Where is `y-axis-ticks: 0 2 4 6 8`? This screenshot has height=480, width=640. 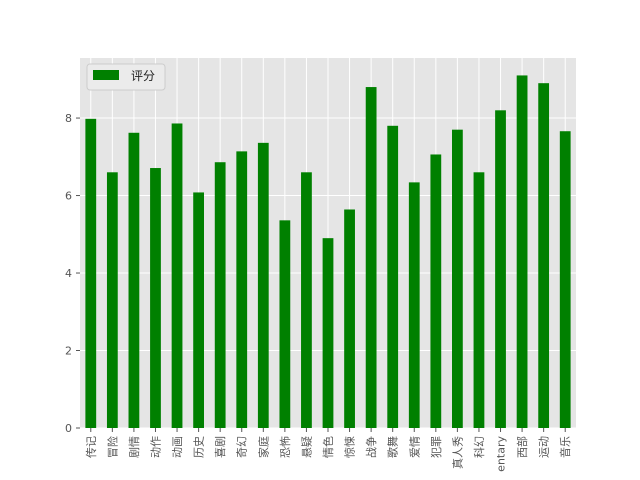 y-axis-ticks: 0 2 4 6 8 is located at coordinates (72, 273).